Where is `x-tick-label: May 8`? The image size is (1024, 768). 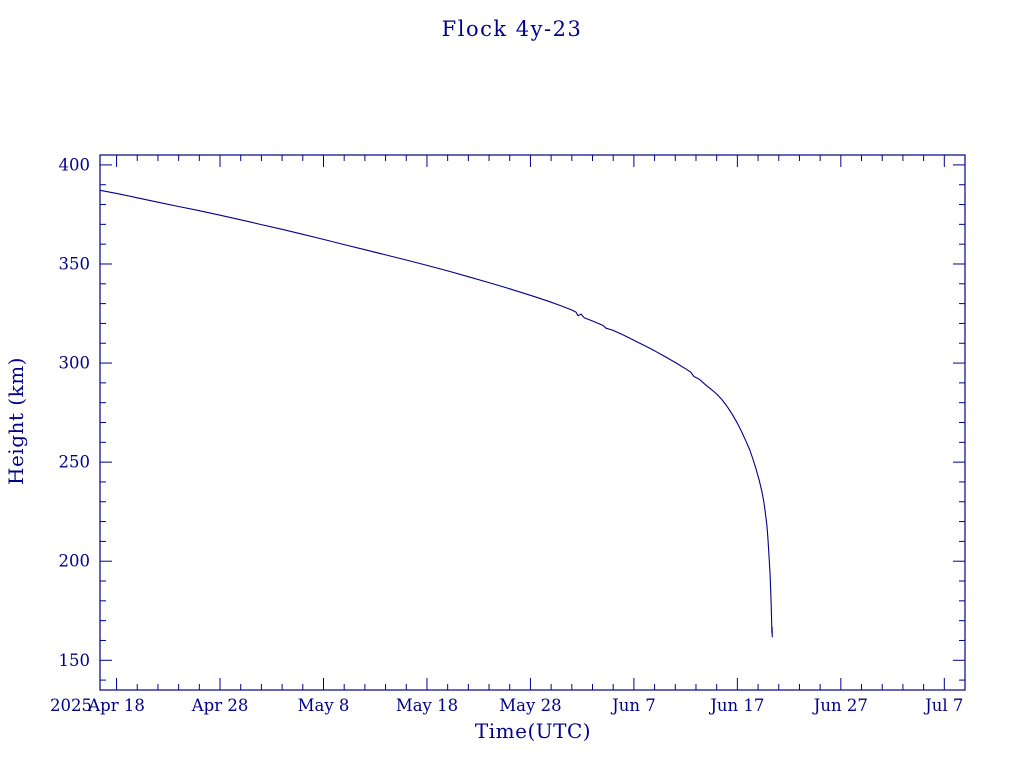 x-tick-label: May 8 is located at coordinates (324, 705).